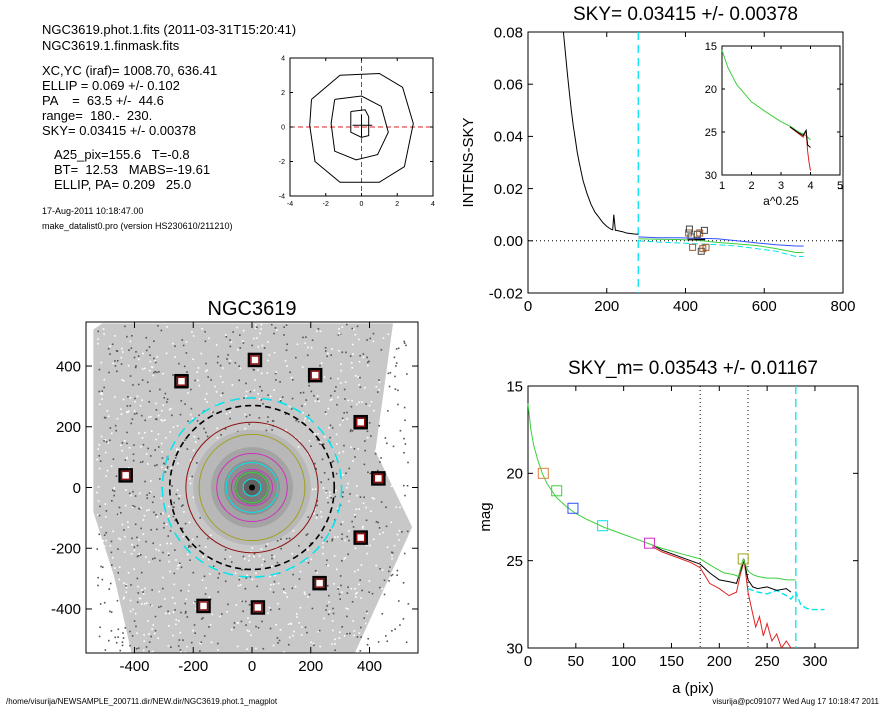 The width and height of the screenshot is (885, 708). Describe the element at coordinates (649, 543) in the screenshot. I see `isophote-box-marker` at that location.